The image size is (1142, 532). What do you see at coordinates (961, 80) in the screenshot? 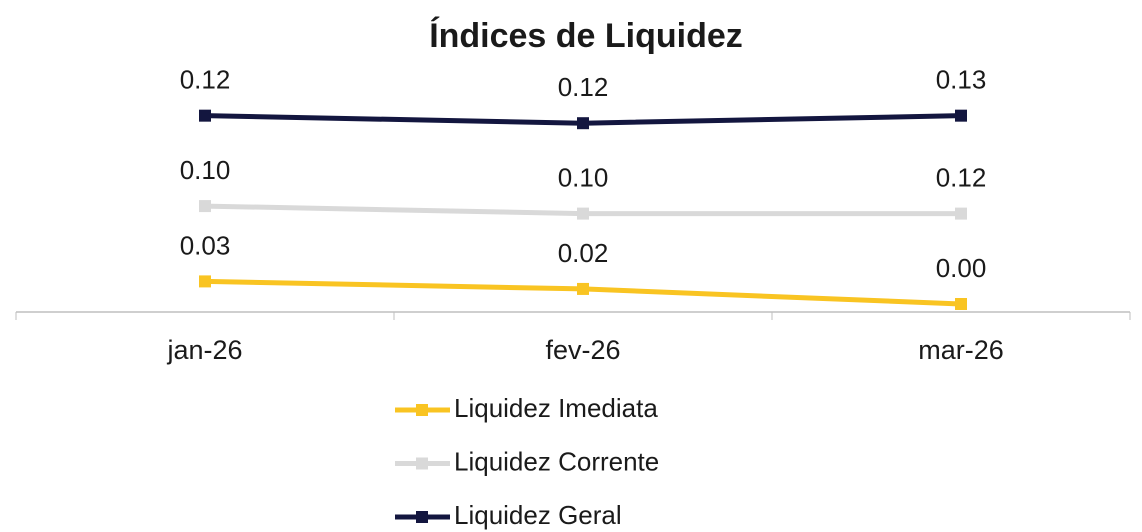
I see `data-label: 0.13` at bounding box center [961, 80].